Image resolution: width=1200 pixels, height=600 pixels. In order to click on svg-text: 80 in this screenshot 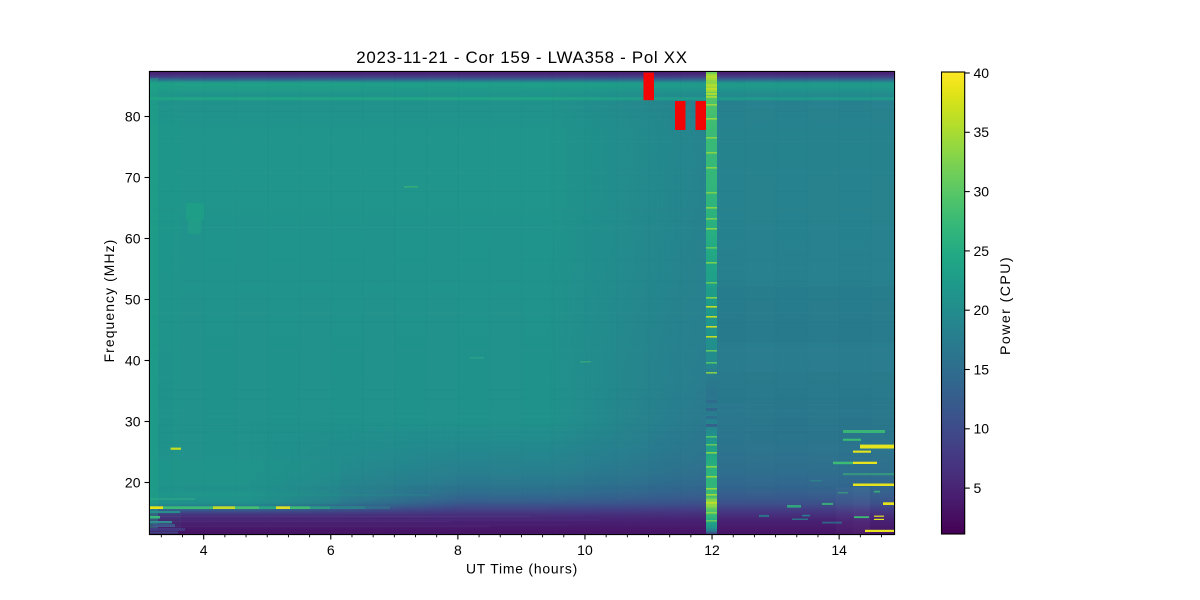, I will do `click(133, 116)`.